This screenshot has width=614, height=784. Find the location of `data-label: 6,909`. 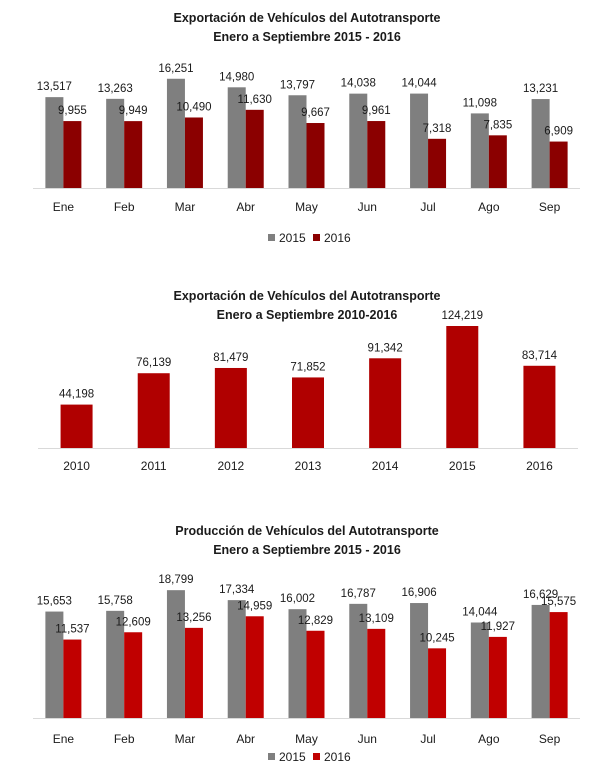

data-label: 6,909 is located at coordinates (558, 132).